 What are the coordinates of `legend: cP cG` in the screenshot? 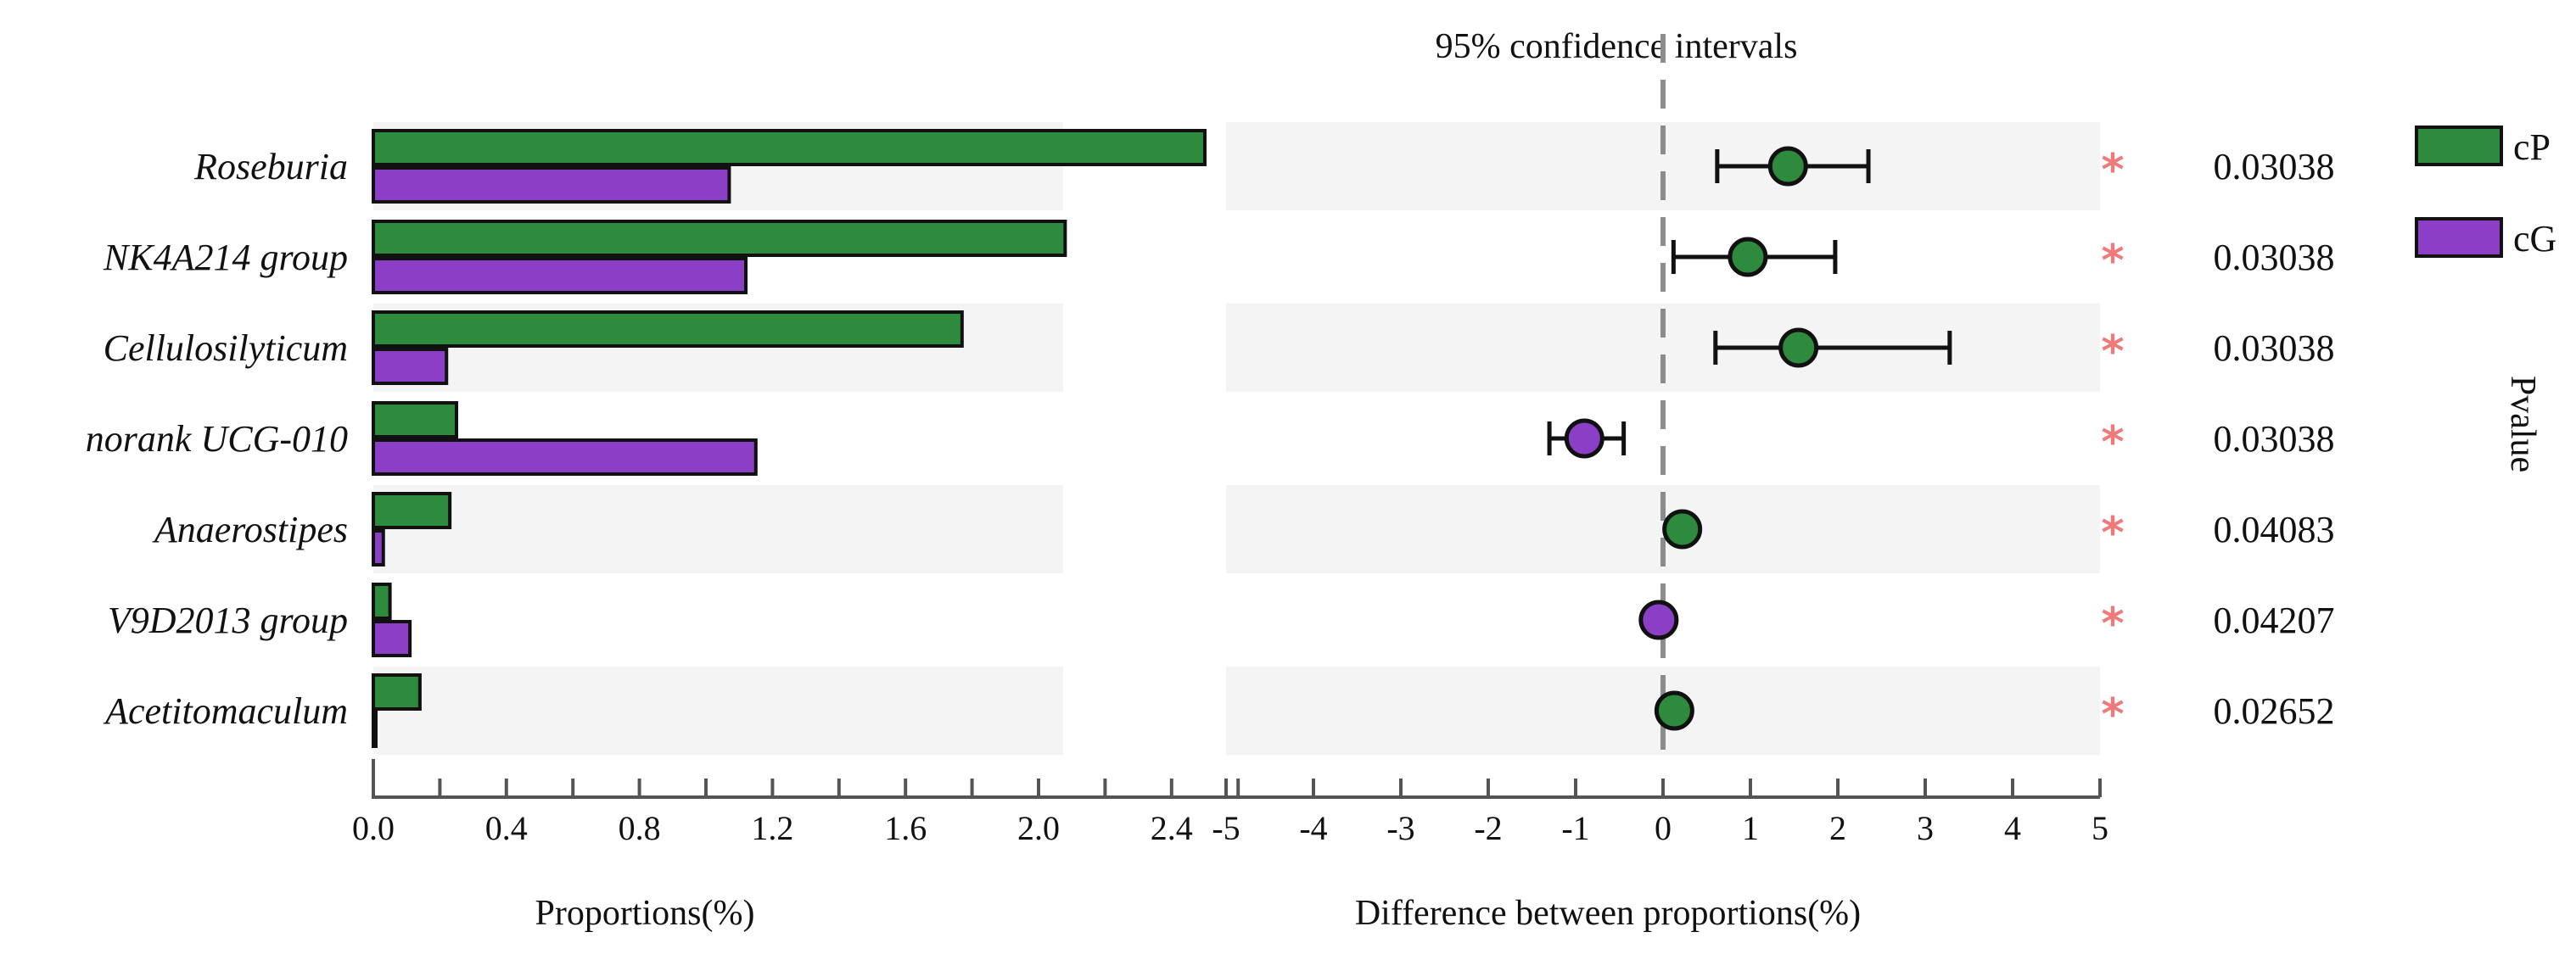 It's located at (2485, 193).